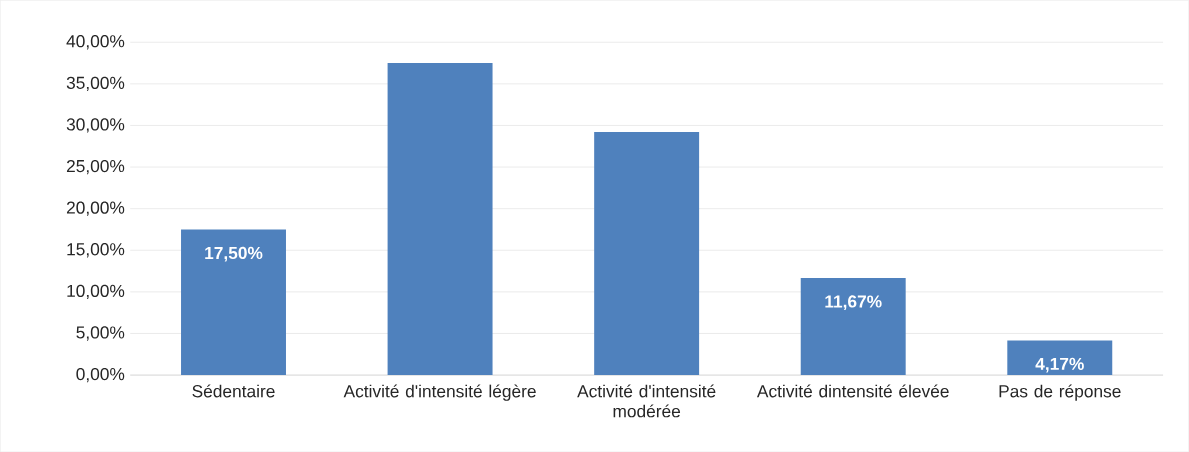 The width and height of the screenshot is (1189, 452). What do you see at coordinates (95, 167) in the screenshot?
I see `y-tick-label: 25,00%` at bounding box center [95, 167].